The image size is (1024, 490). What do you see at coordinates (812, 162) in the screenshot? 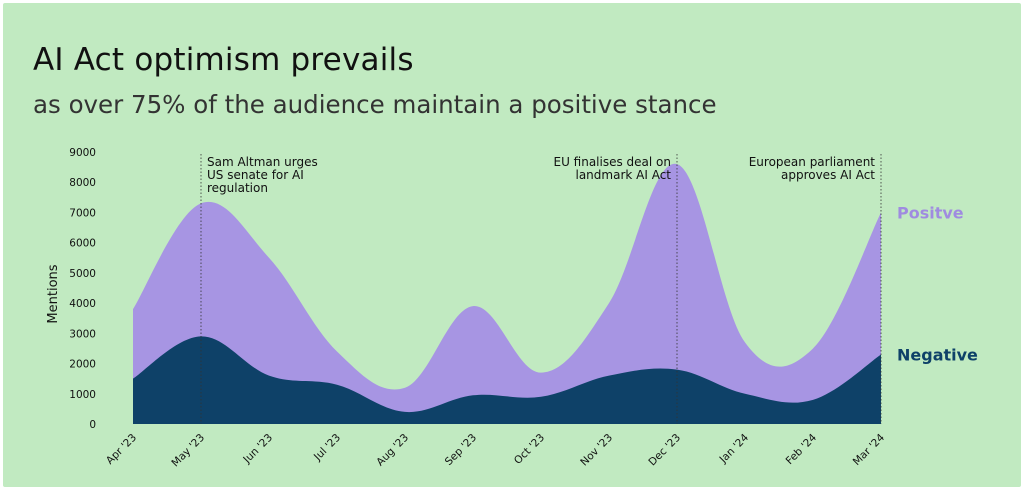
I see `annotation-line-text: European parliament` at bounding box center [812, 162].